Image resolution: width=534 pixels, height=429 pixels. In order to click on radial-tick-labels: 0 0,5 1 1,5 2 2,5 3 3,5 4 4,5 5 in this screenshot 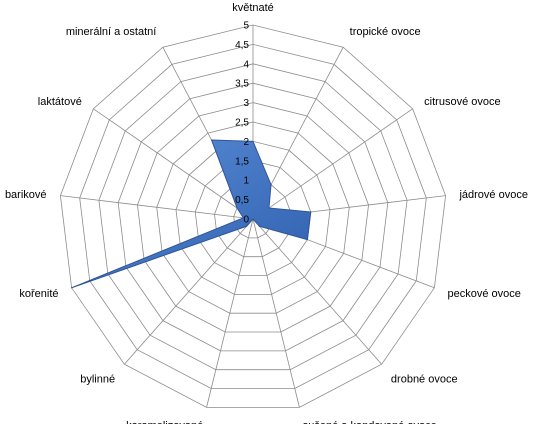, I will do `click(242, 123)`.